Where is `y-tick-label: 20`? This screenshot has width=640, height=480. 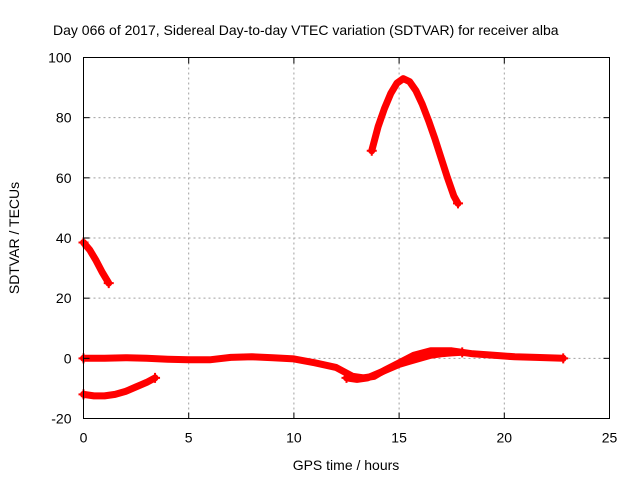
y-tick-label: 20 is located at coordinates (64, 298).